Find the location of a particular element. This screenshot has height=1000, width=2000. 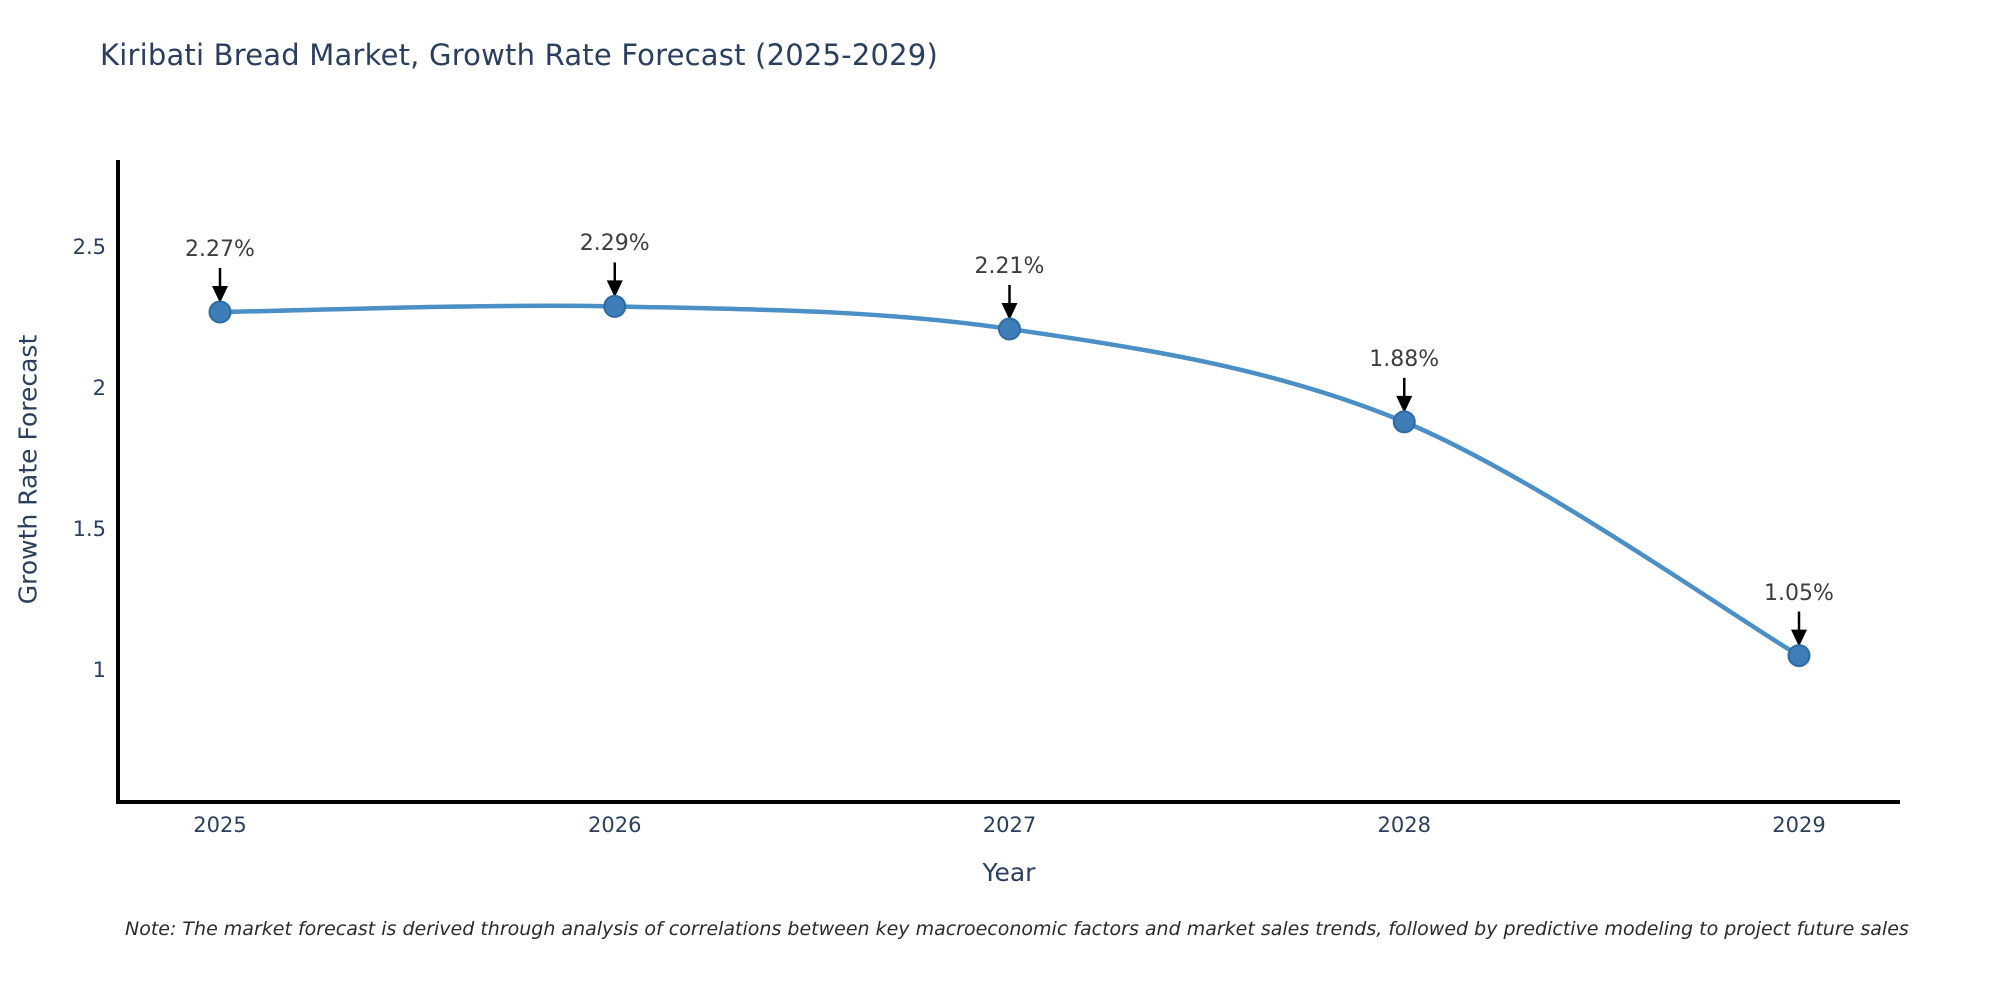

point-value-label: 2.27% is located at coordinates (220, 250).